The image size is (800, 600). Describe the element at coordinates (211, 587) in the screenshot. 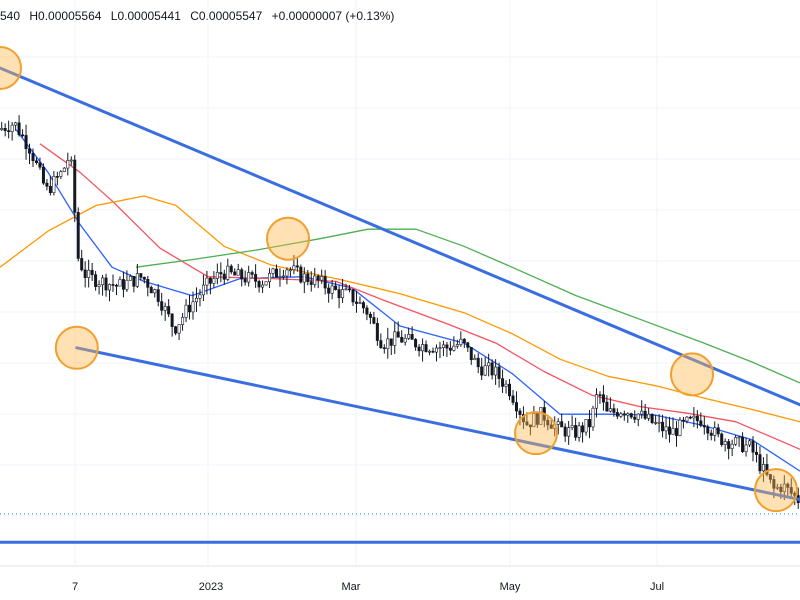

I see `x-axis-tick-label: 2023` at that location.